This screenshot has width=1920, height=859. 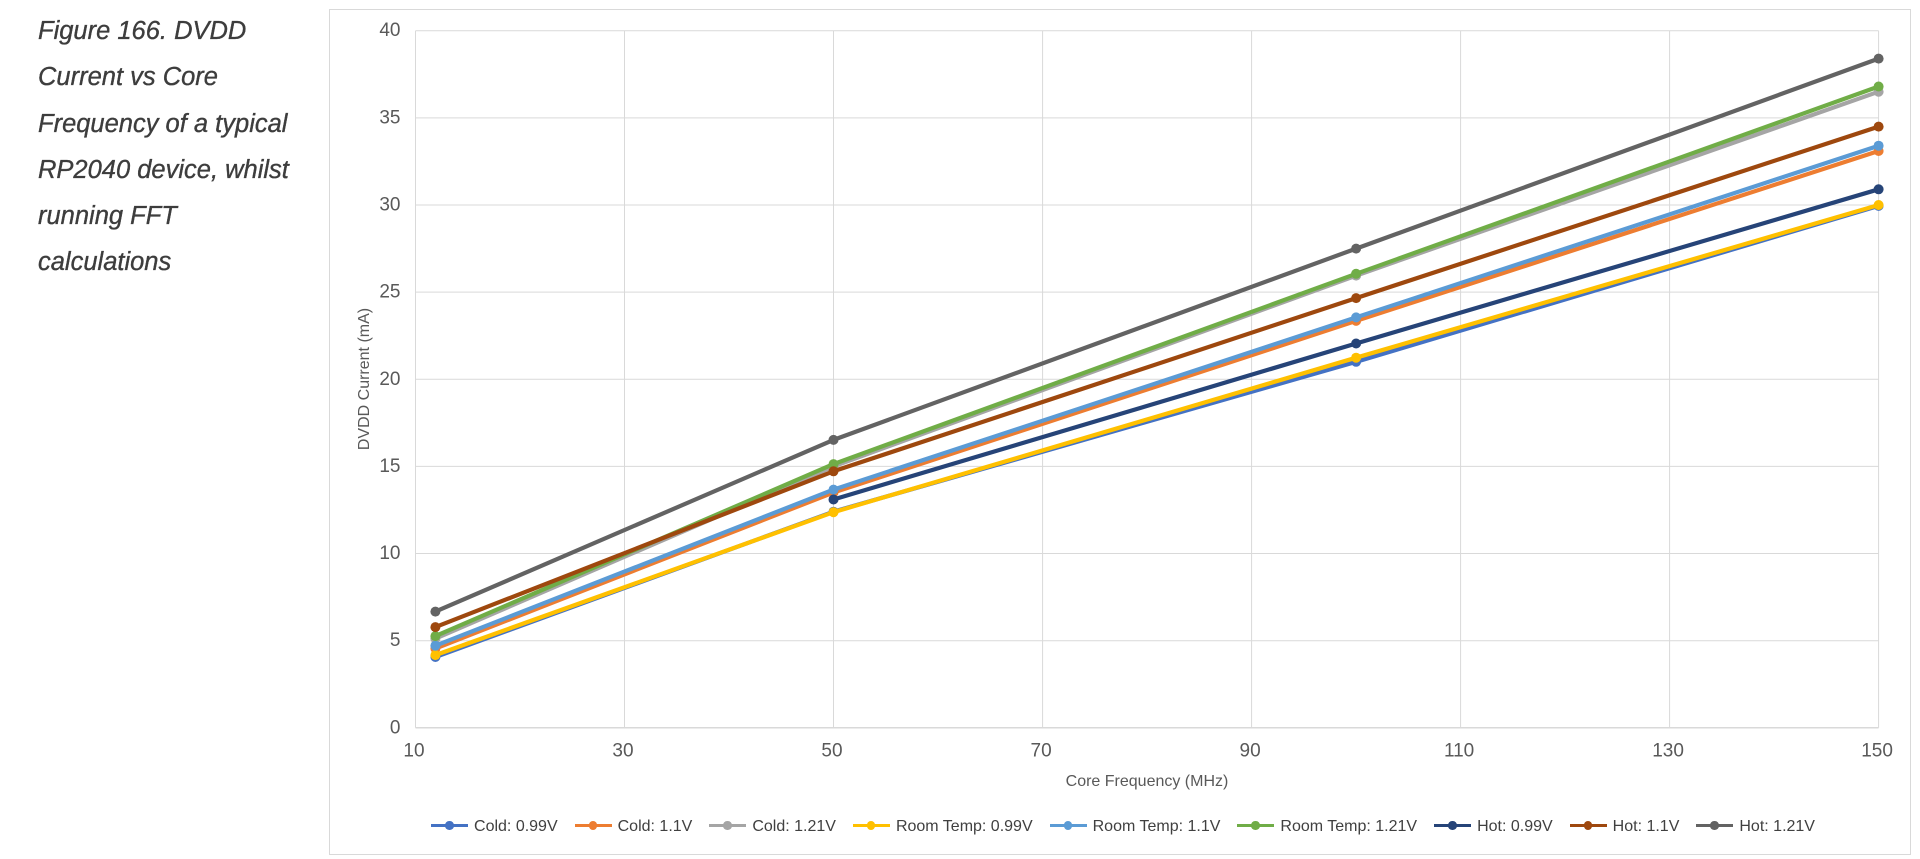 I want to click on svg-text: 50, so click(x=831, y=751).